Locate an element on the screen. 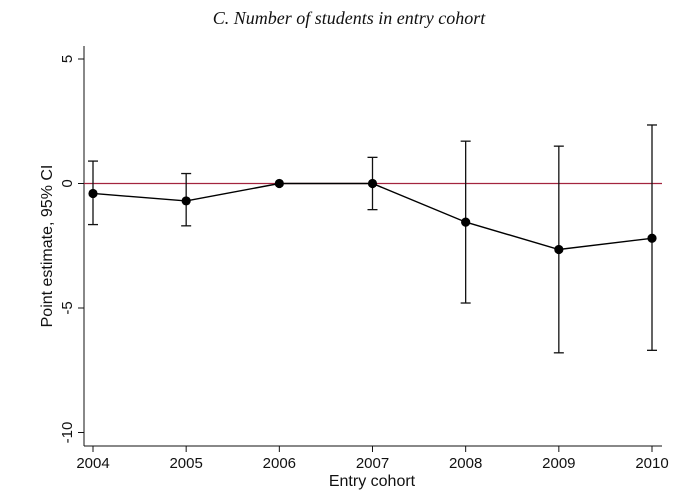 This screenshot has width=698, height=496. x-tick-label: 2004 is located at coordinates (92, 463).